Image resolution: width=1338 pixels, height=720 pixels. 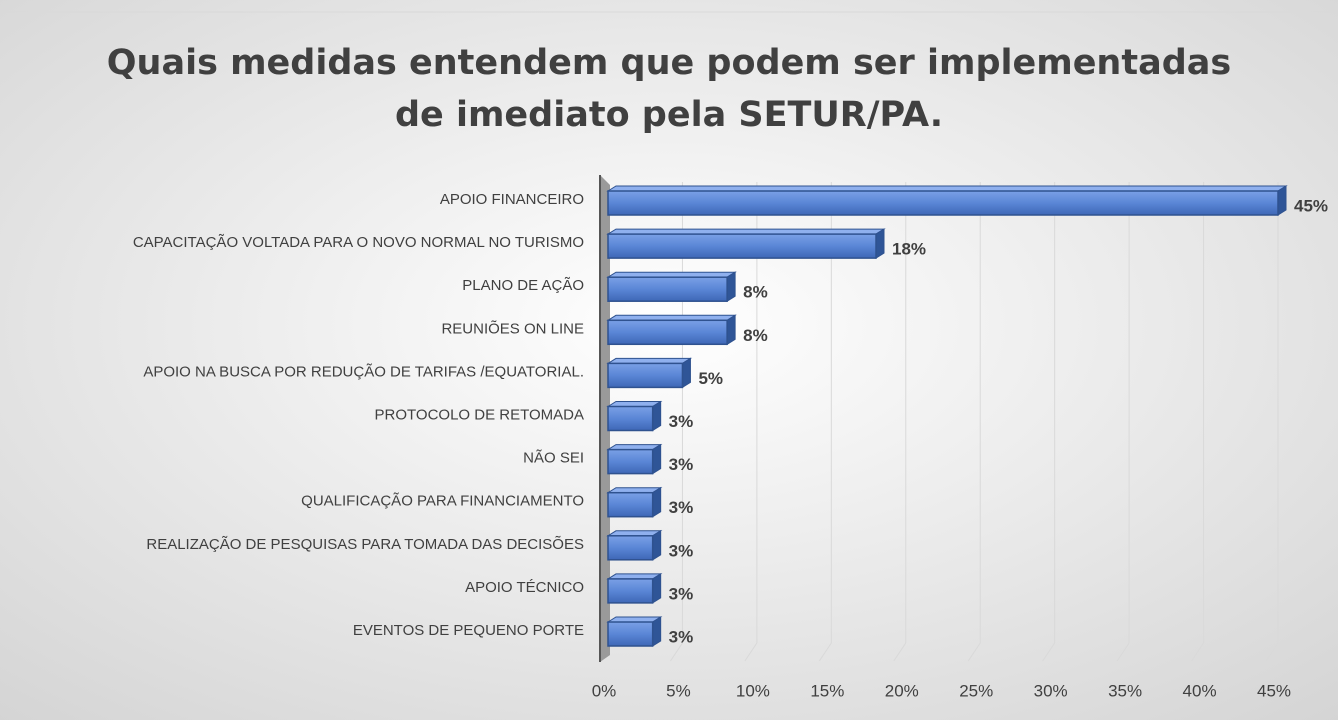 What do you see at coordinates (909, 249) in the screenshot?
I see `data-label: 18%` at bounding box center [909, 249].